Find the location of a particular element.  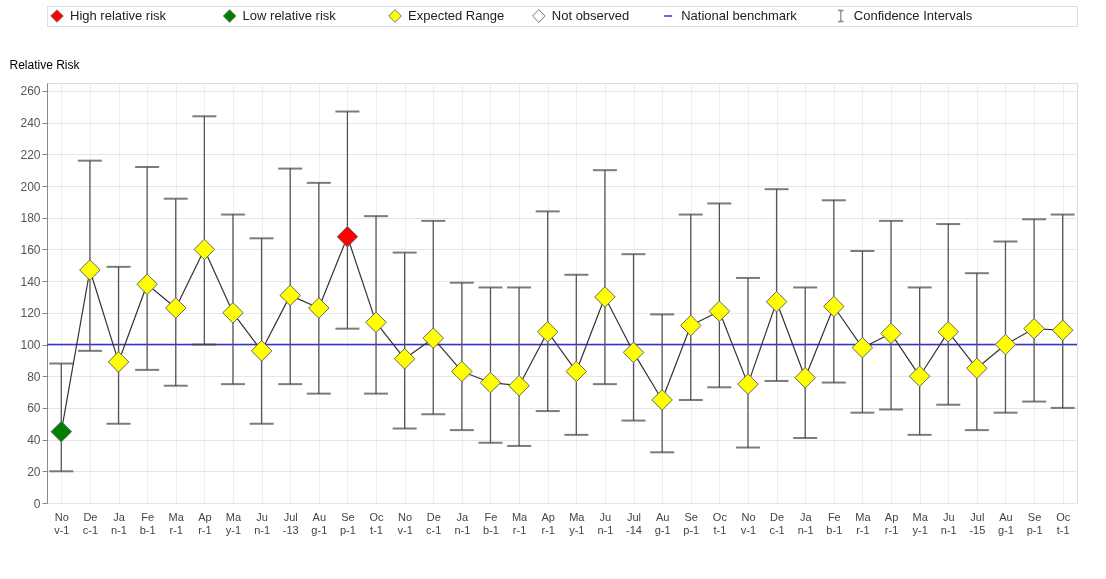

y-tick-label: 140 is located at coordinates (30, 281).